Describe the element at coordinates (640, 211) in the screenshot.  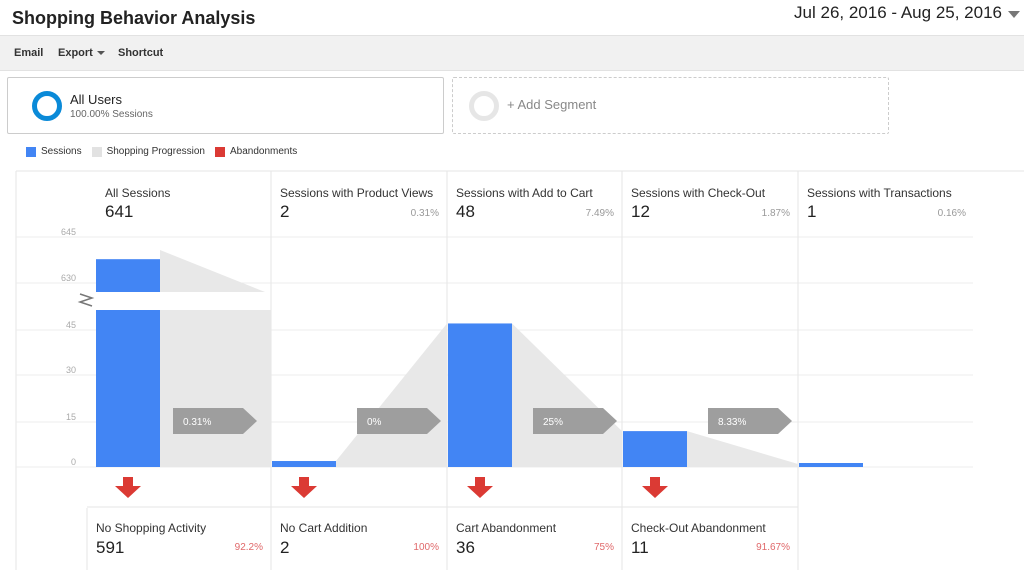
I see `stage-count: 12` at that location.